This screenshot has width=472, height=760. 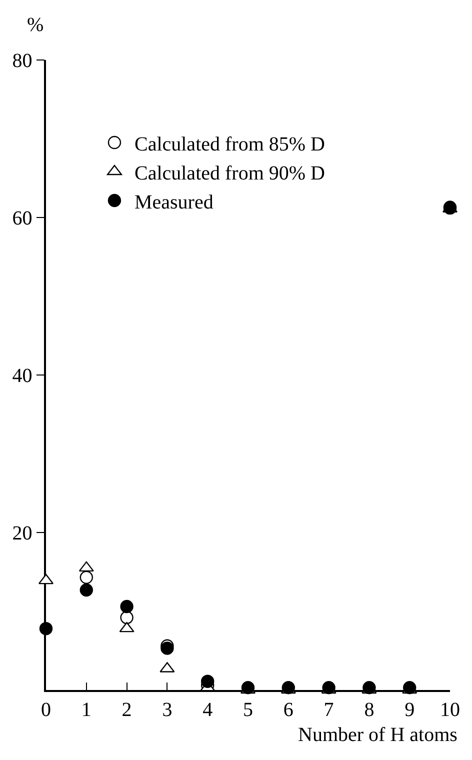 I want to click on x-tick-label: 5, so click(x=248, y=709).